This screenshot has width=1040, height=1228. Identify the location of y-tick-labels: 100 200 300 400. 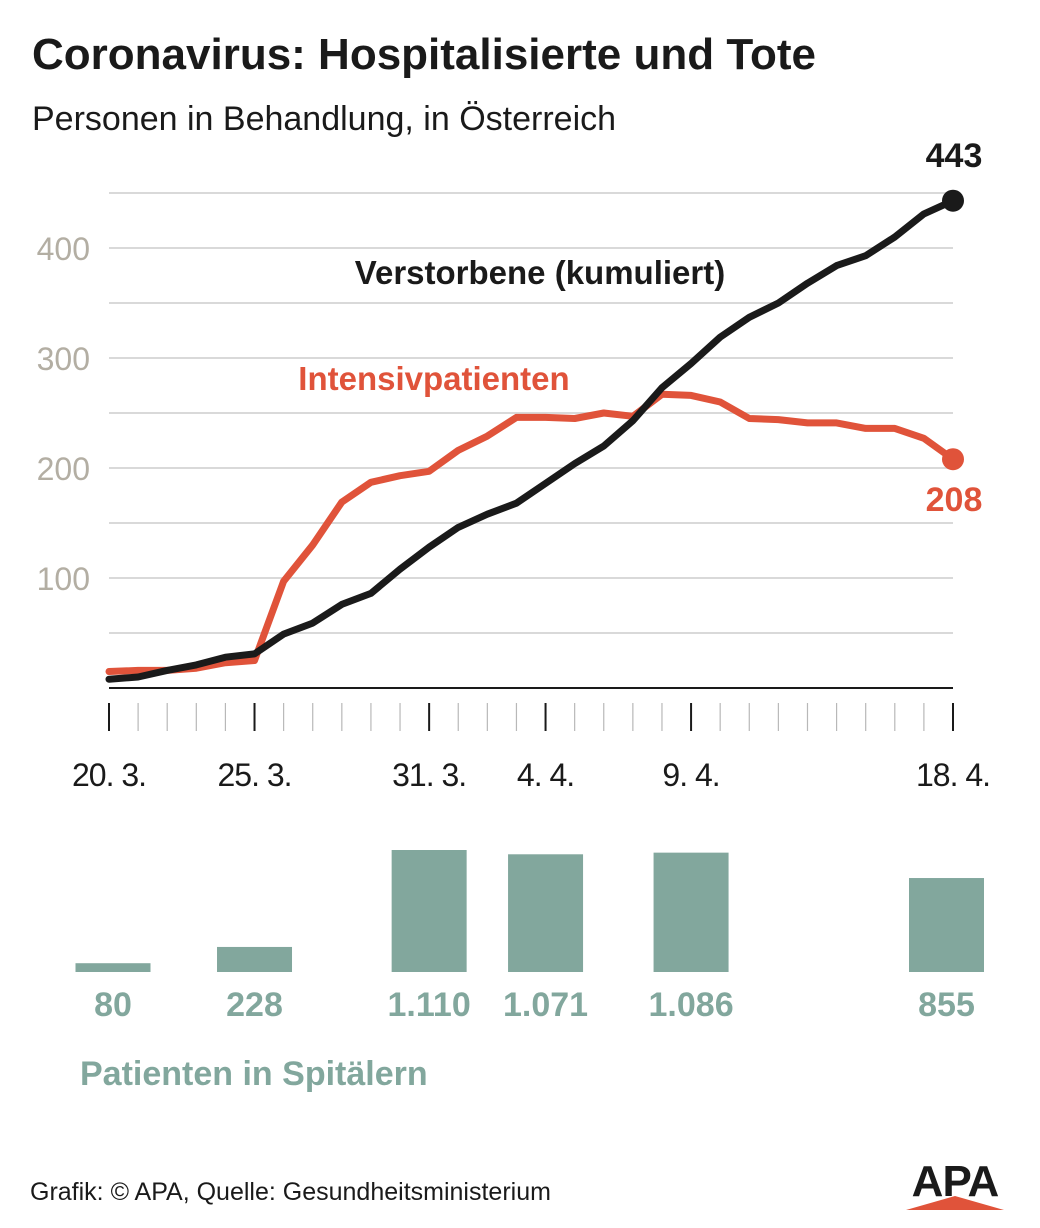
(63, 414).